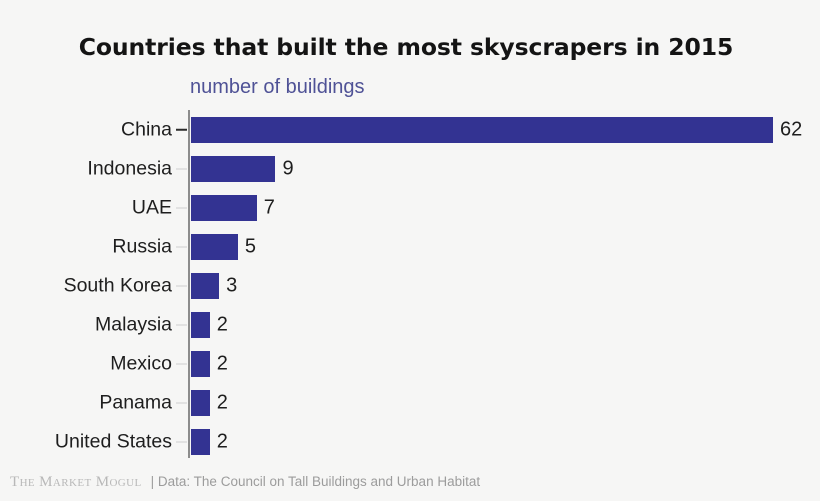  What do you see at coordinates (410, 402) in the screenshot?
I see `bar-row: Panama 2` at bounding box center [410, 402].